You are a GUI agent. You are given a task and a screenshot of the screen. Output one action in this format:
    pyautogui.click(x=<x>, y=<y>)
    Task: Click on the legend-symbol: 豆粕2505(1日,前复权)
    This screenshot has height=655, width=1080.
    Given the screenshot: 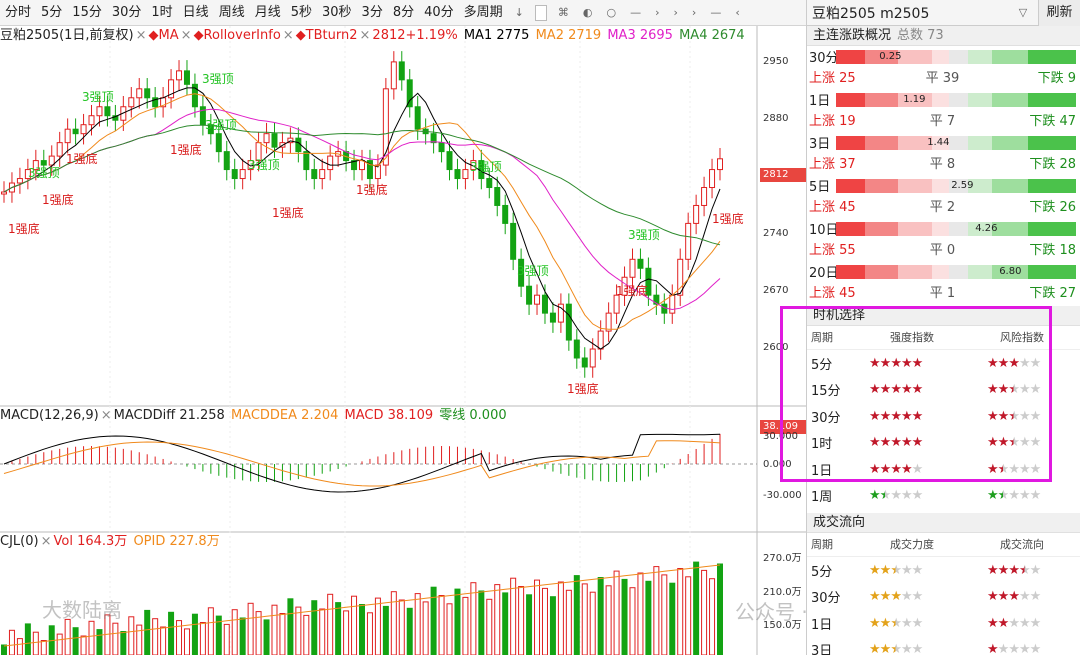 What is the action you would take?
    pyautogui.click(x=67, y=35)
    